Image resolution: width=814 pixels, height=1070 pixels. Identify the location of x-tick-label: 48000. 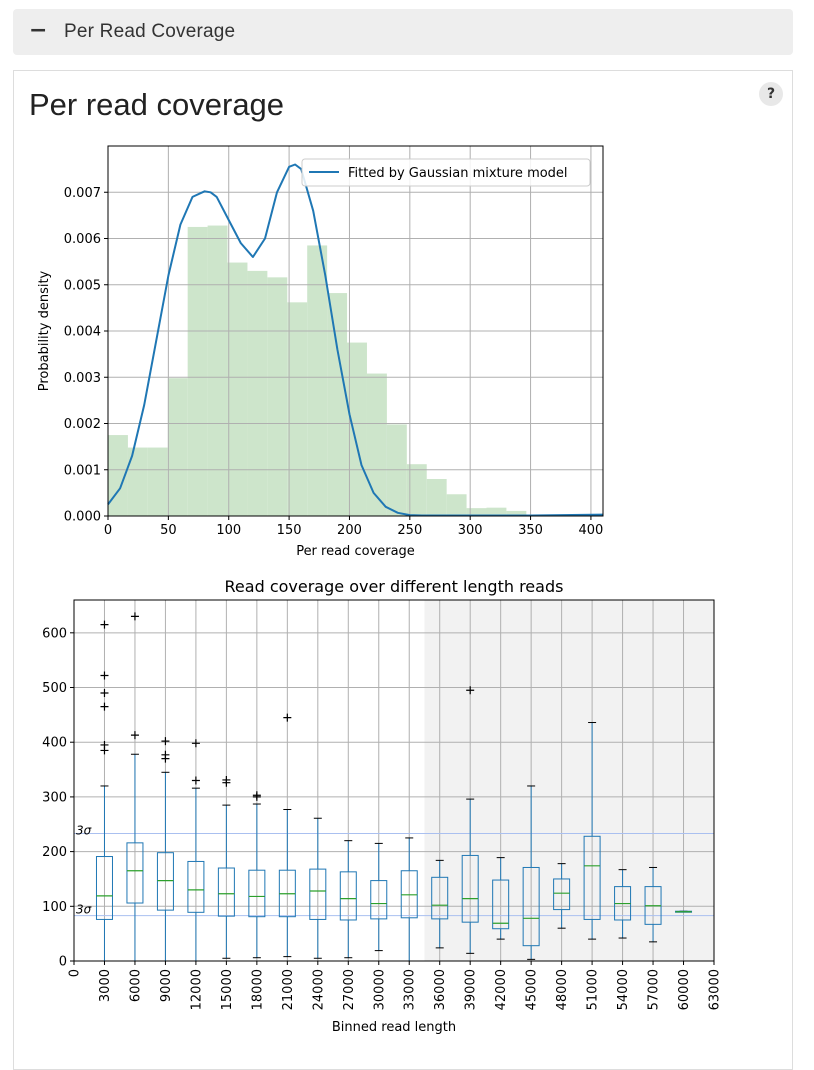
(562, 989).